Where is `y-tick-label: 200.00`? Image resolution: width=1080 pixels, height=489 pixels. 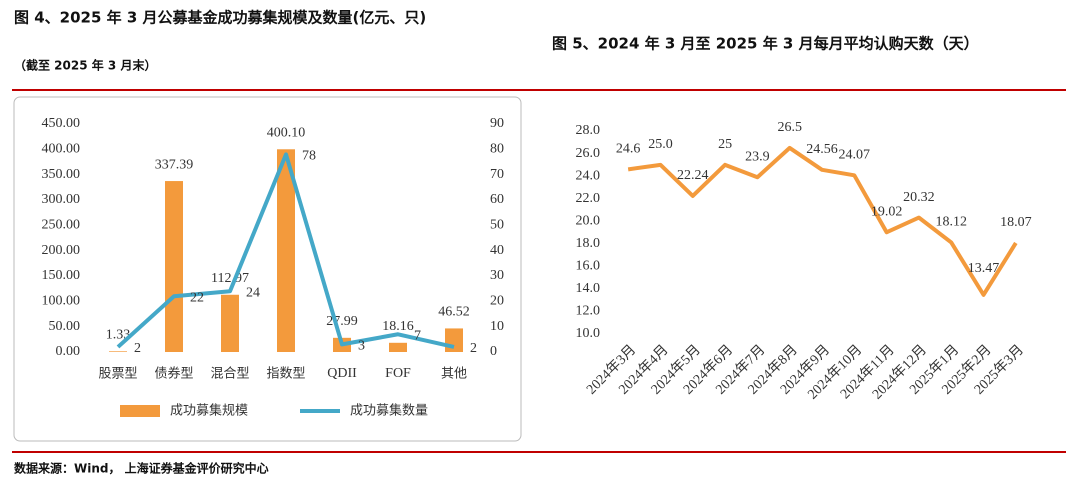 y-tick-label: 200.00 is located at coordinates (61, 250).